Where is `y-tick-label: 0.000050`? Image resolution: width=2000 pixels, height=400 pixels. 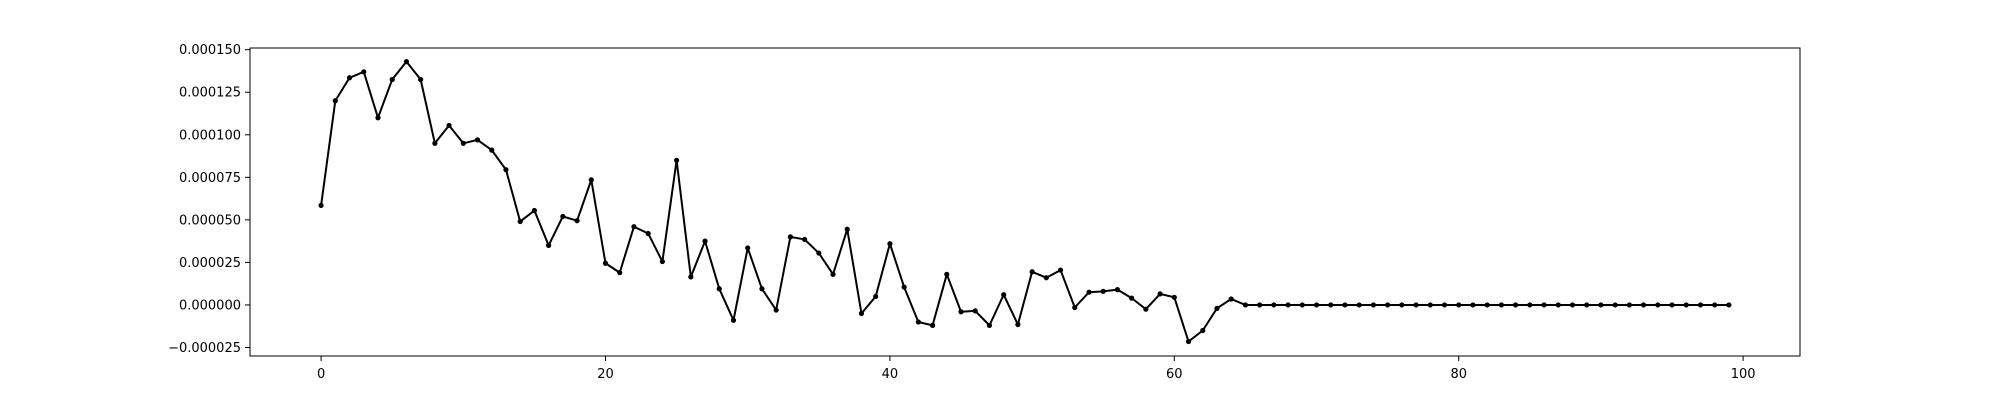 y-tick-label: 0.000050 is located at coordinates (210, 220).